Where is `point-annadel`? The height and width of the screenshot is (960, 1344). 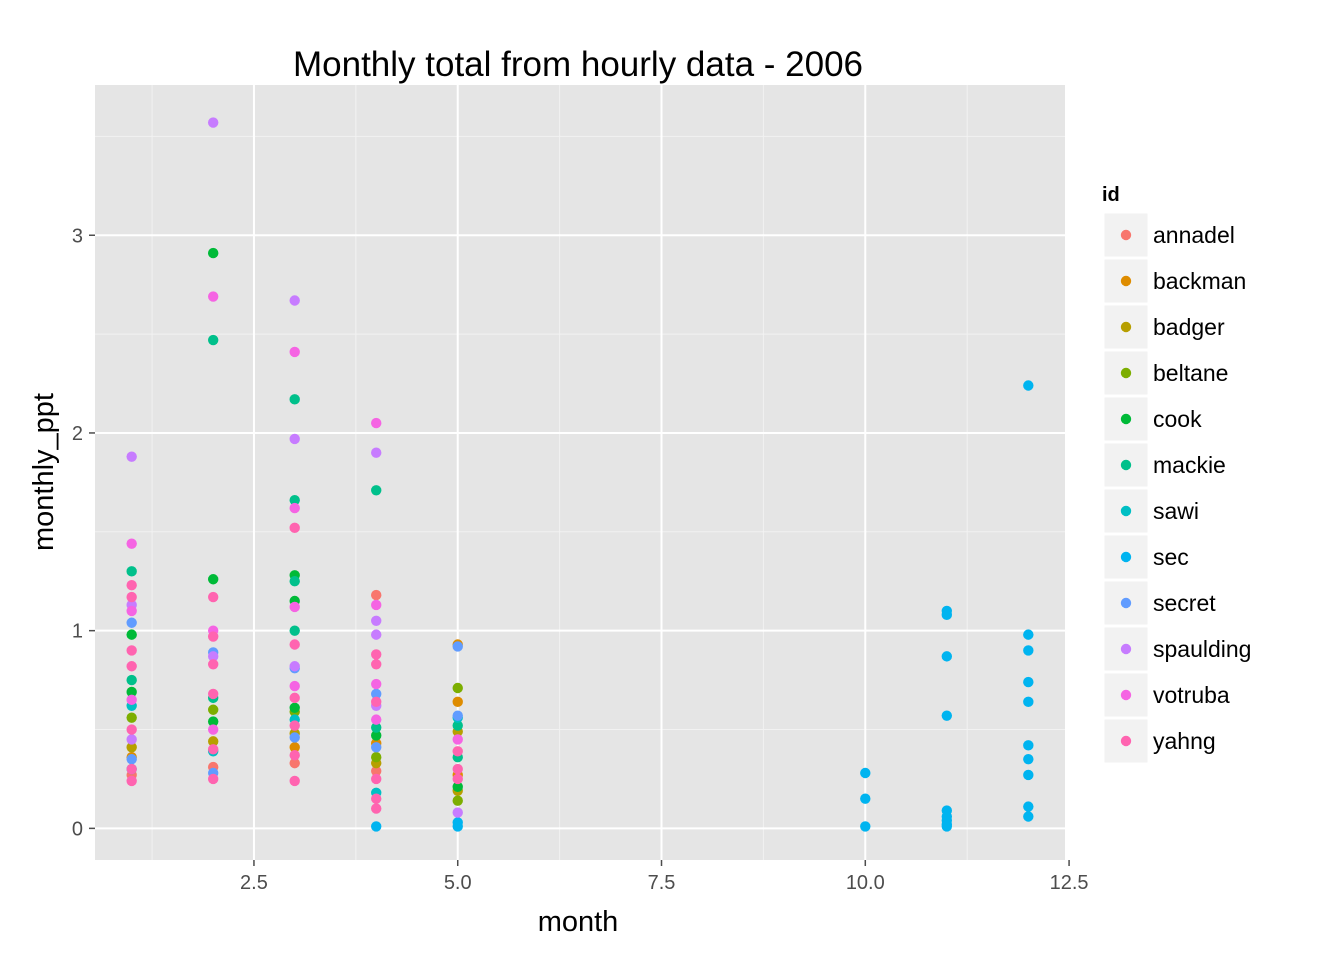 point-annadel is located at coordinates (376, 595).